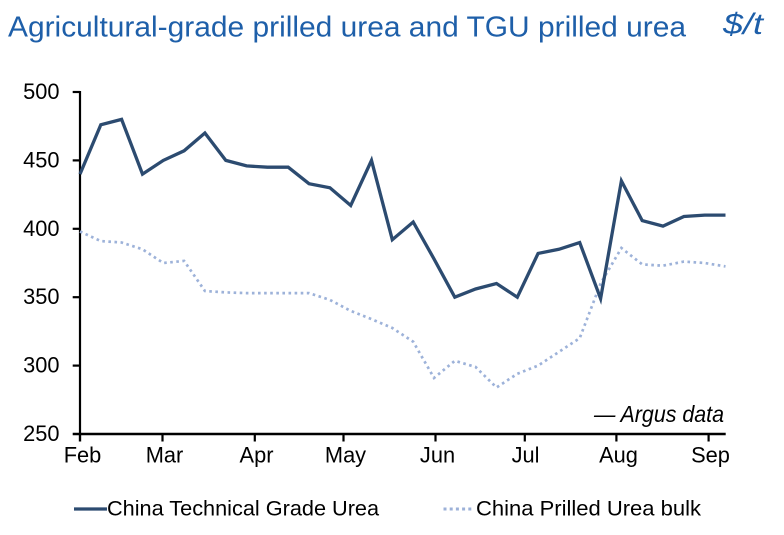 This screenshot has height=535, width=784. Describe the element at coordinates (41, 433) in the screenshot. I see `svg-text: 250` at that location.